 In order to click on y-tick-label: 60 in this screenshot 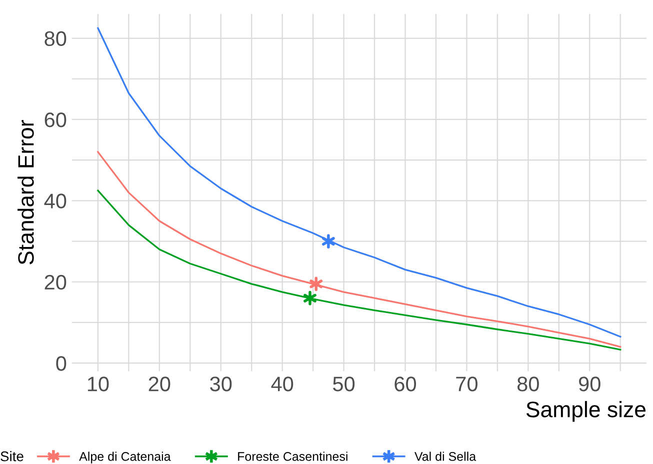, I will do `click(55, 120)`.